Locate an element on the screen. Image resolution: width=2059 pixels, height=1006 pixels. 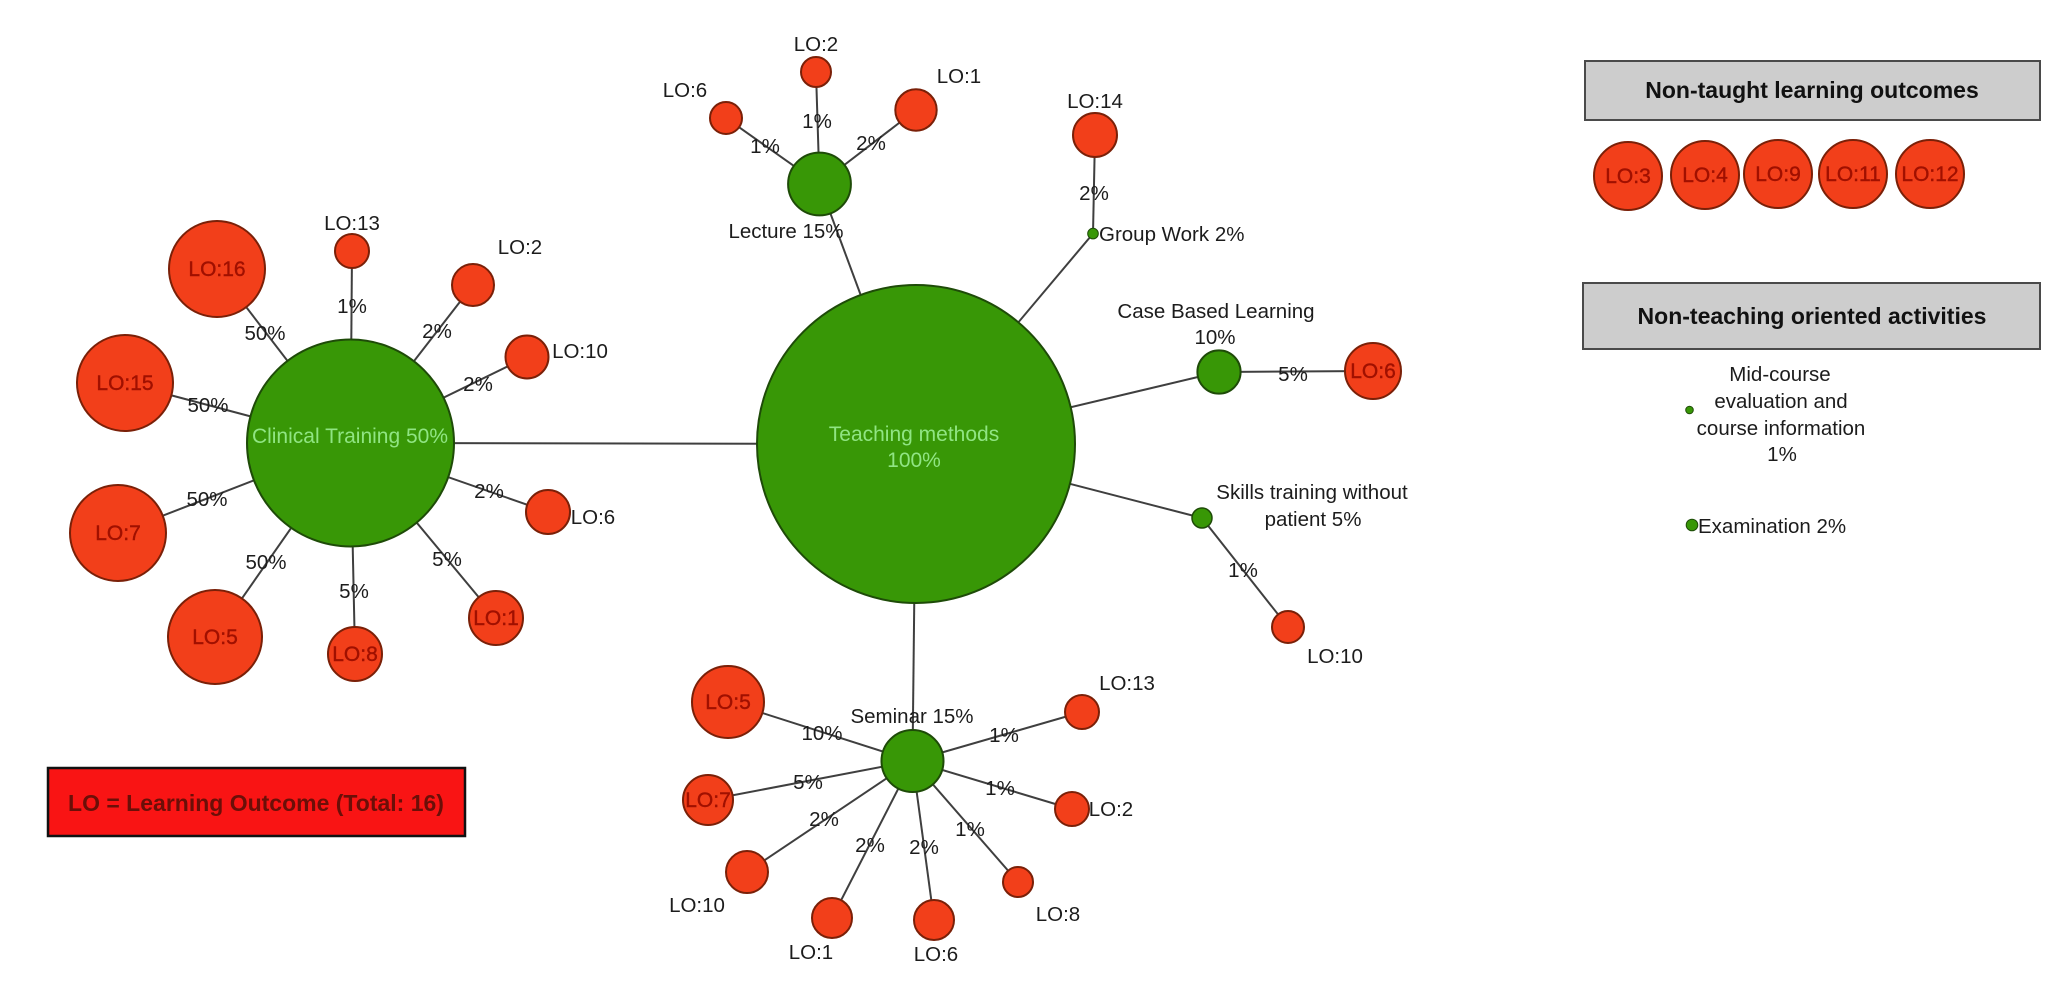
svg-text: Seminar 15% is located at coordinates (911, 716).